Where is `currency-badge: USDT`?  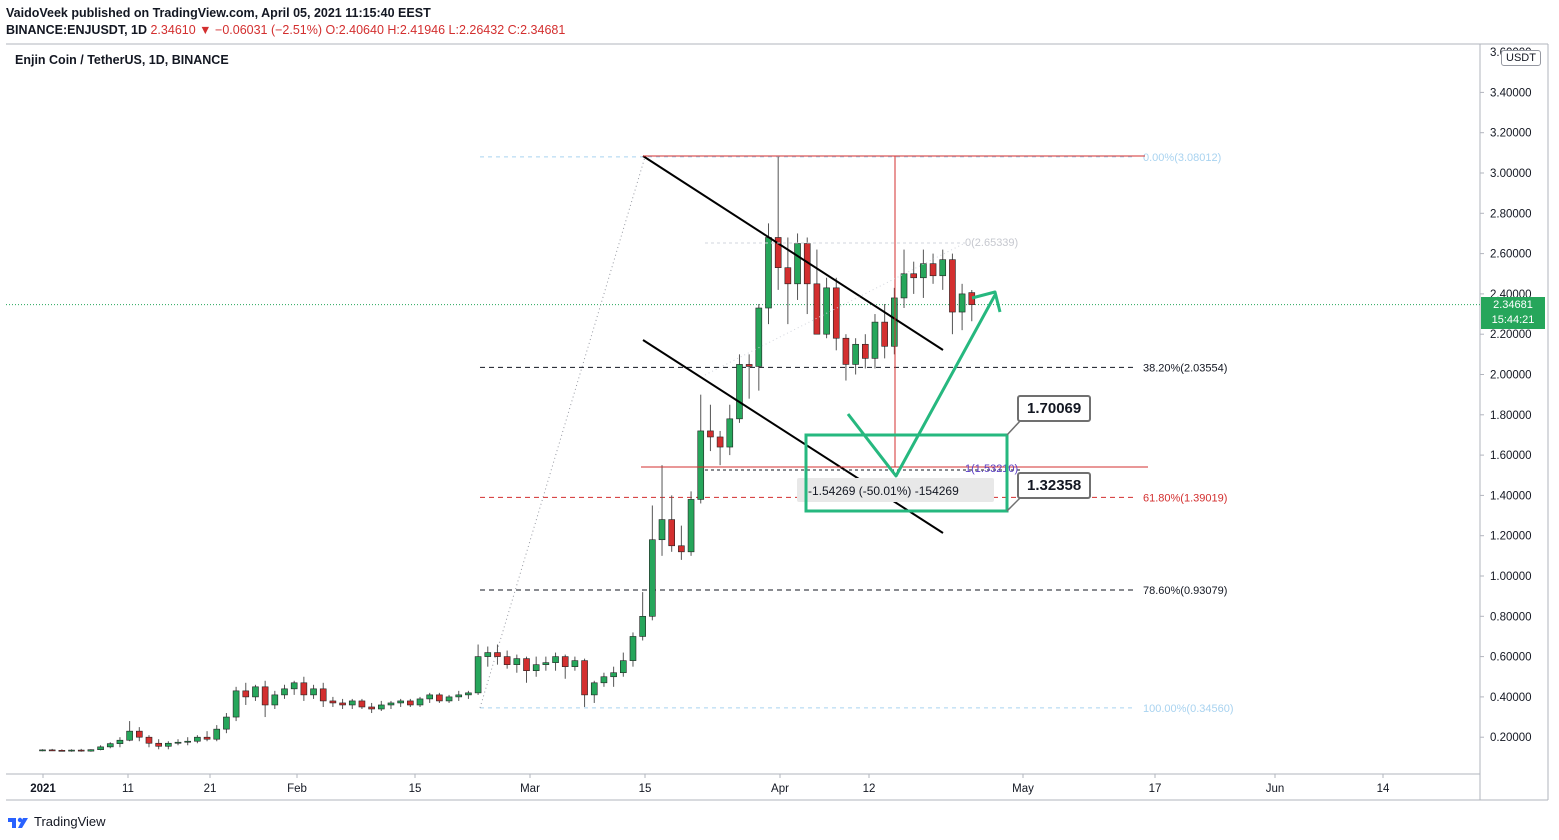 currency-badge: USDT is located at coordinates (1521, 58).